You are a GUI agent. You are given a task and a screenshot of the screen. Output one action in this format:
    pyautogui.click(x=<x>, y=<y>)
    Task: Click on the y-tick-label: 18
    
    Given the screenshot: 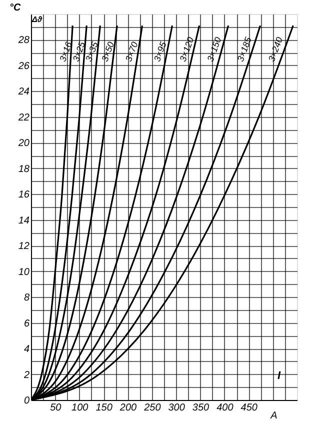 What is the action you would take?
    pyautogui.click(x=24, y=169)
    